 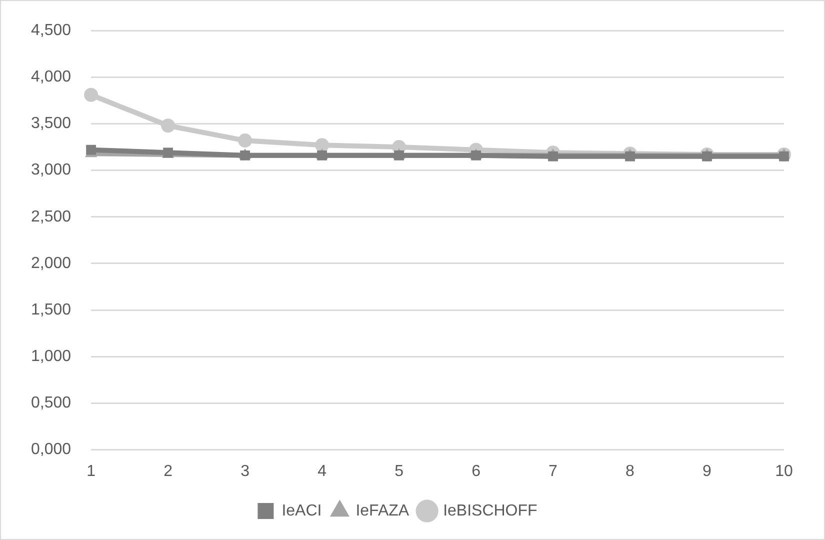 What do you see at coordinates (51, 403) in the screenshot?
I see `y-tick-label: 0,500` at bounding box center [51, 403].